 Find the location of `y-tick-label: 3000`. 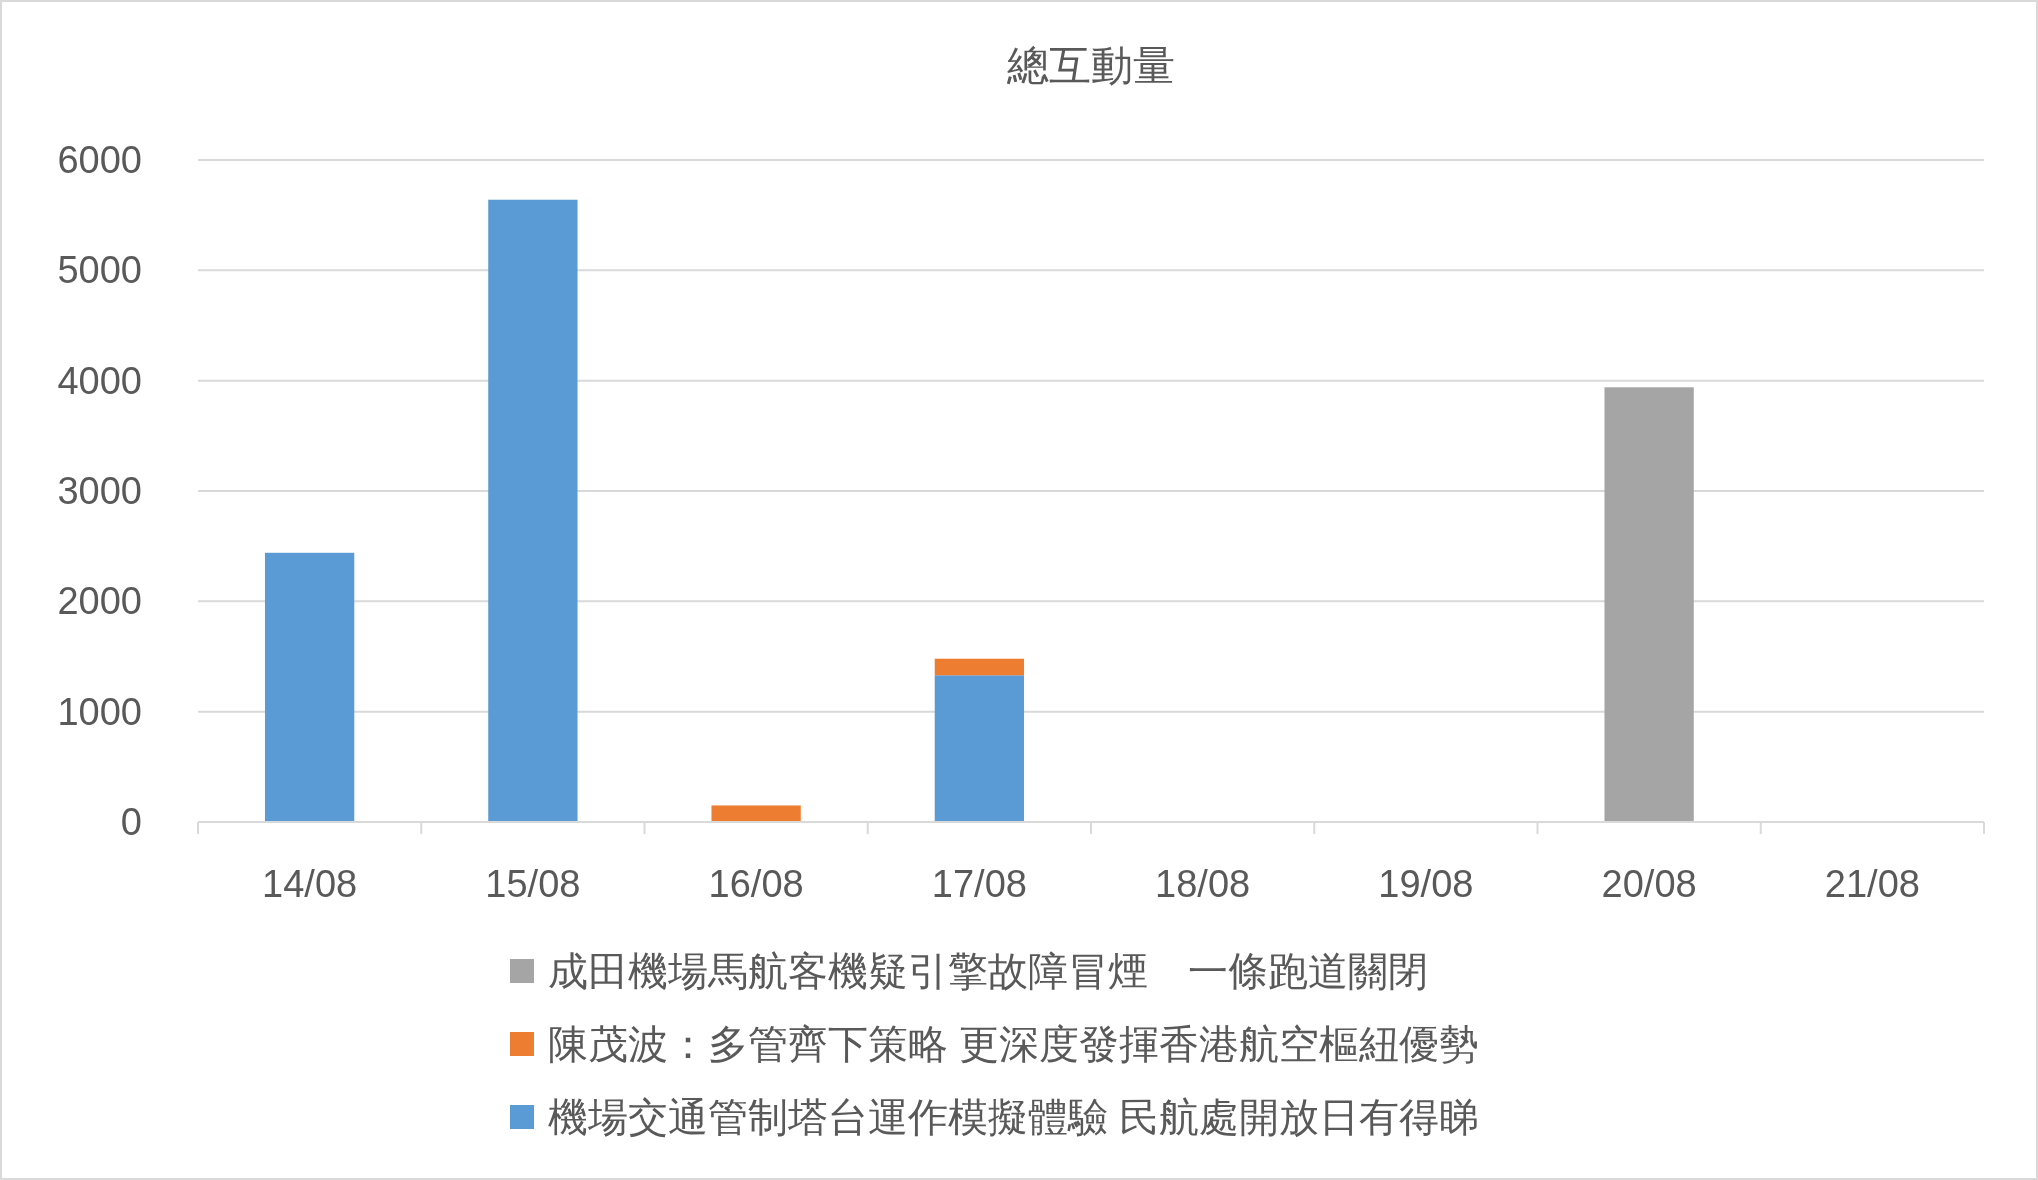

y-tick-label: 3000 is located at coordinates (99, 491).